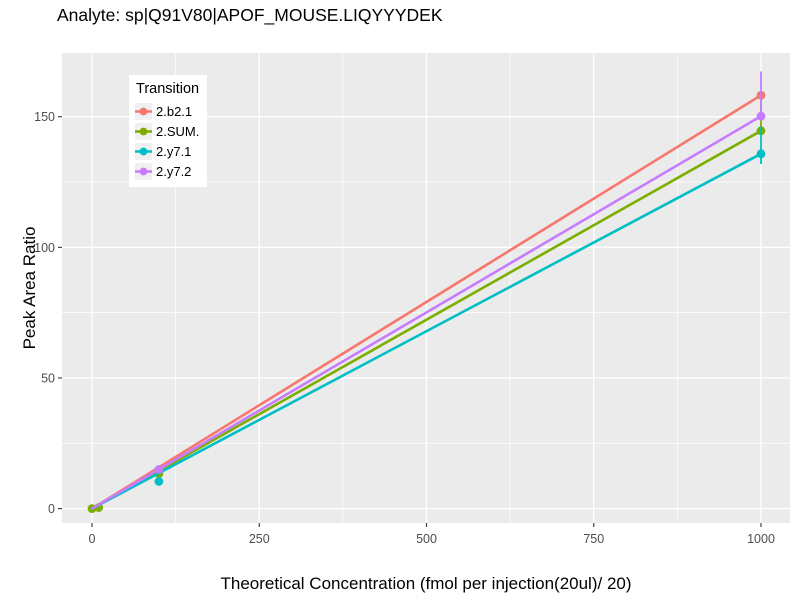 This screenshot has height=600, width=800. I want to click on x-tick-label: 1000, so click(761, 539).